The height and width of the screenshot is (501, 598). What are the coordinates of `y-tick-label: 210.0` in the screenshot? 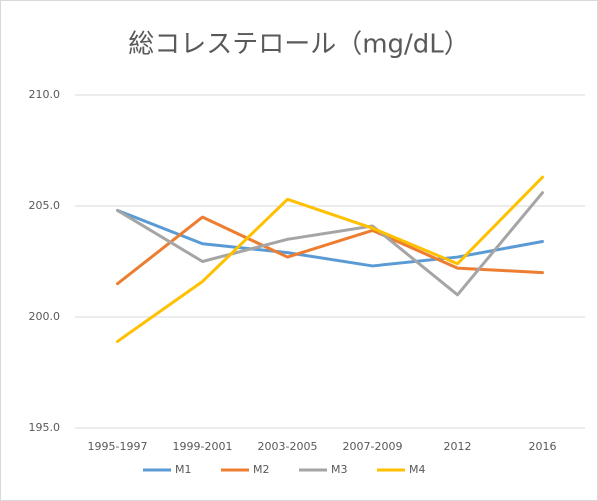 It's located at (45, 94).